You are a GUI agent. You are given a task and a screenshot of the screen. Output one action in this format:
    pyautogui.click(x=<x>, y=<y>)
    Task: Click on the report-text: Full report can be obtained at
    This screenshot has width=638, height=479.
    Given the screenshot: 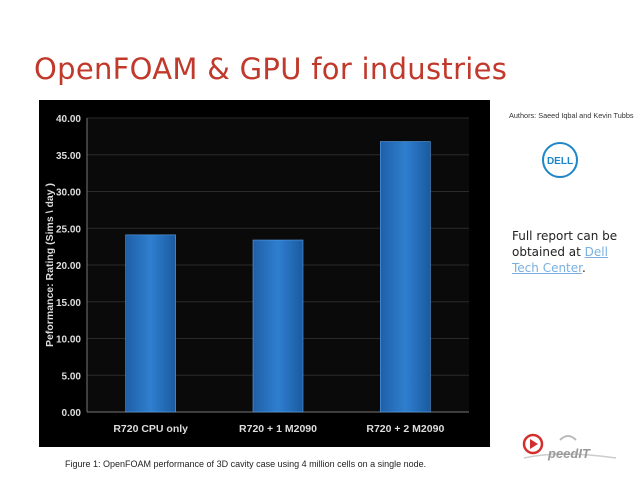 What is the action you would take?
    pyautogui.click(x=565, y=244)
    